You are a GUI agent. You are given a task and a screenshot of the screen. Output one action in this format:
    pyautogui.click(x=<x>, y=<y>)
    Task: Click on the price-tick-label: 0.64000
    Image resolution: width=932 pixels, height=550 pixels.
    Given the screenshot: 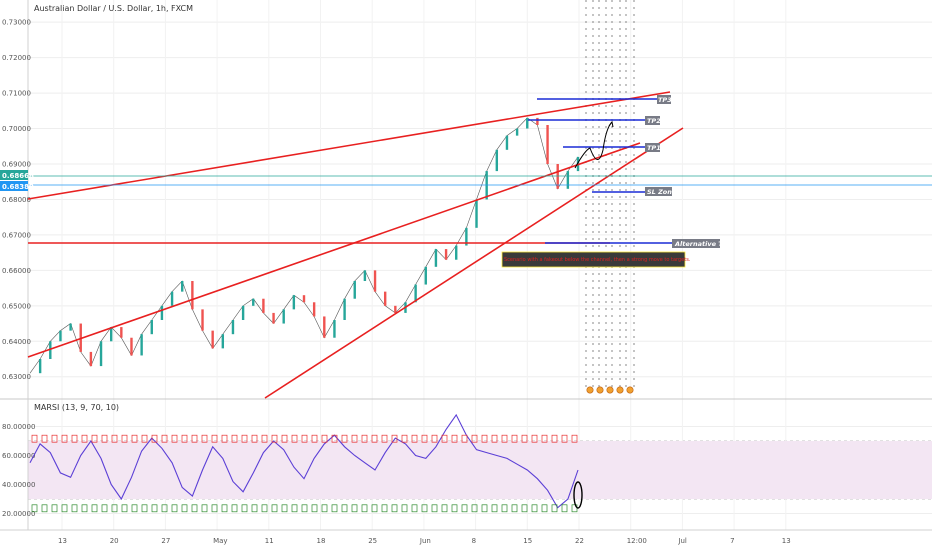 What is the action you would take?
    pyautogui.click(x=16, y=342)
    